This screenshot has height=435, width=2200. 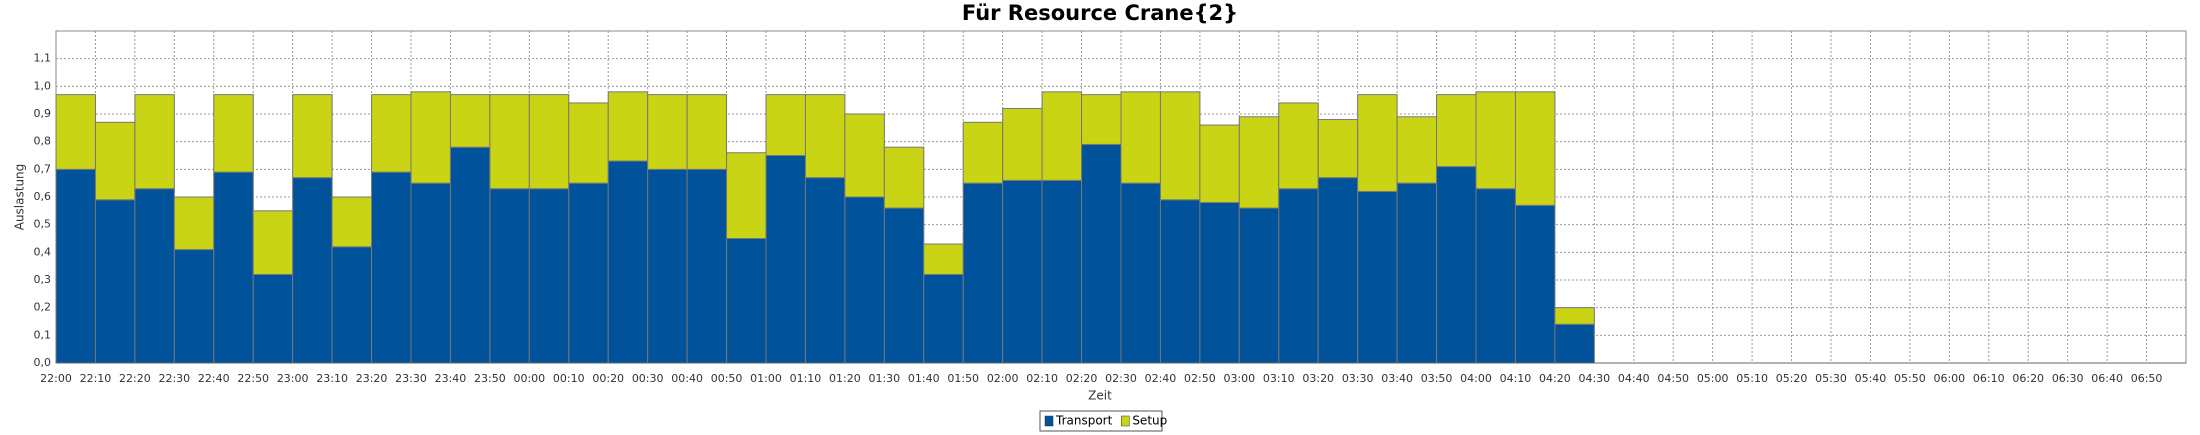 What do you see at coordinates (1910, 378) in the screenshot?
I see `x-tick-label: 05:50` at bounding box center [1910, 378].